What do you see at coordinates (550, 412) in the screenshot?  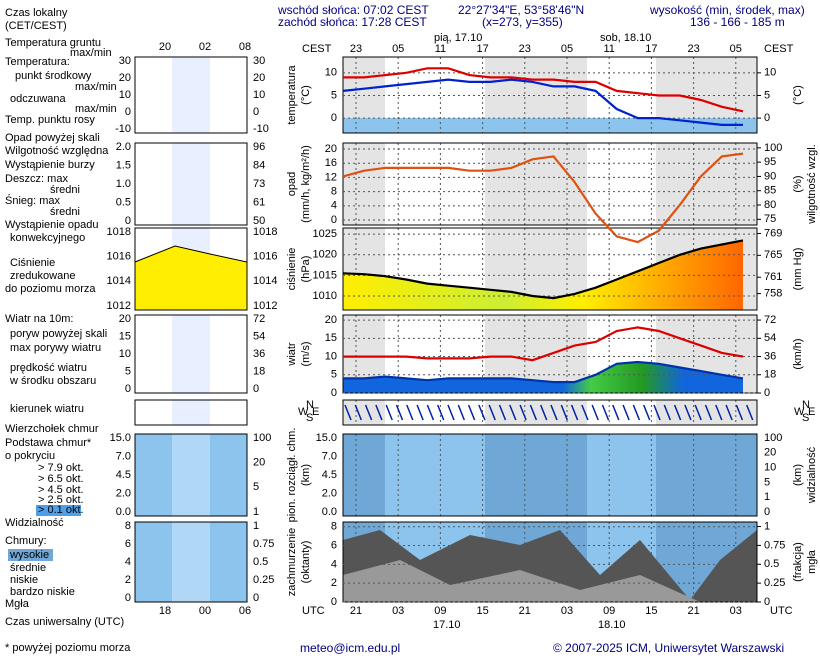 I see `panel-frame` at bounding box center [550, 412].